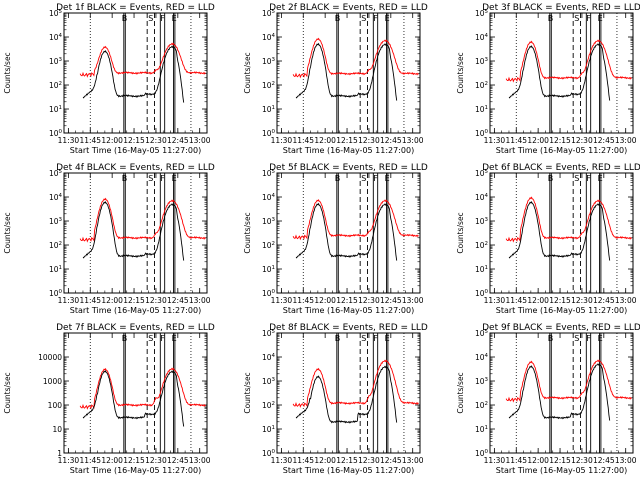  What do you see at coordinates (57, 429) in the screenshot?
I see `y-tick-label: 10` at bounding box center [57, 429].